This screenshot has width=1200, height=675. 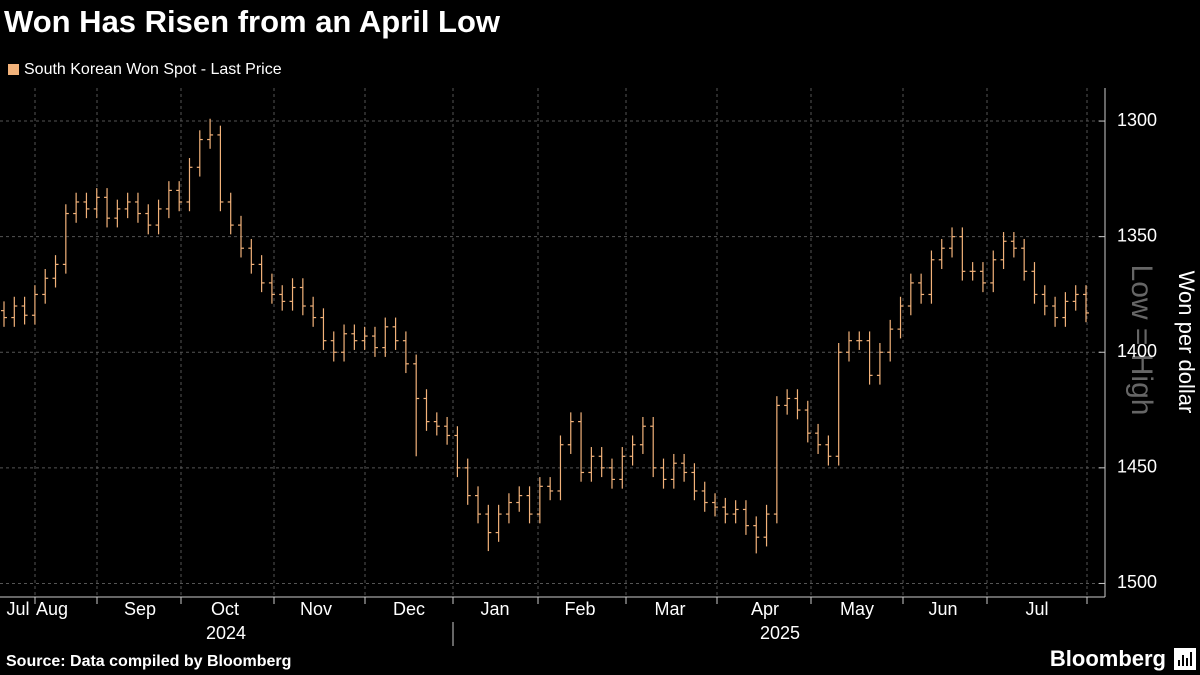 What do you see at coordinates (1137, 467) in the screenshot?
I see `y-tick-label: 1450` at bounding box center [1137, 467].